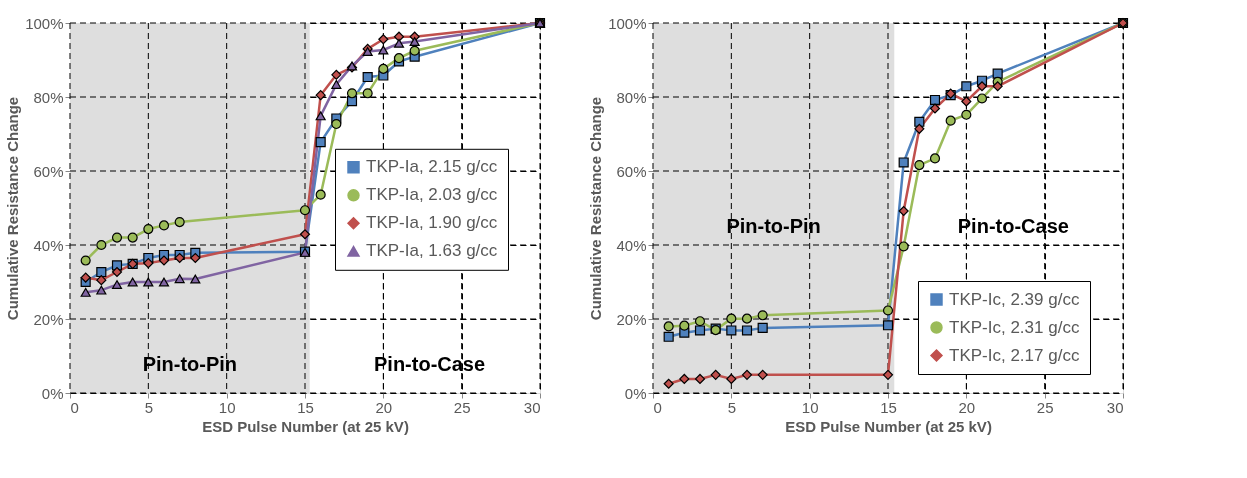  What do you see at coordinates (1014, 299) in the screenshot?
I see `legend-label: TKP-Ic, 2.39 g/cc` at bounding box center [1014, 299].